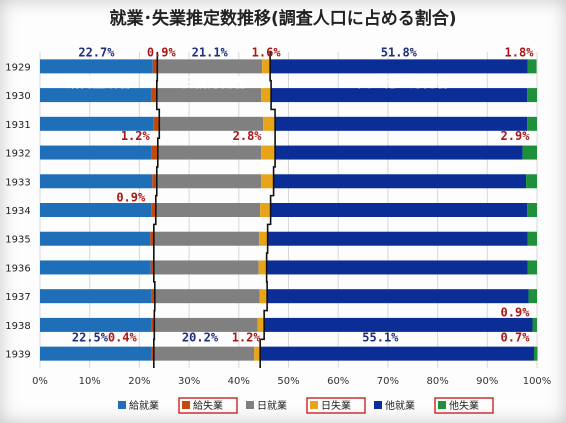 The image size is (566, 423). What do you see at coordinates (403, 83) in the screenshot?
I see `region-label: 其の他の労働者` at bounding box center [403, 83].